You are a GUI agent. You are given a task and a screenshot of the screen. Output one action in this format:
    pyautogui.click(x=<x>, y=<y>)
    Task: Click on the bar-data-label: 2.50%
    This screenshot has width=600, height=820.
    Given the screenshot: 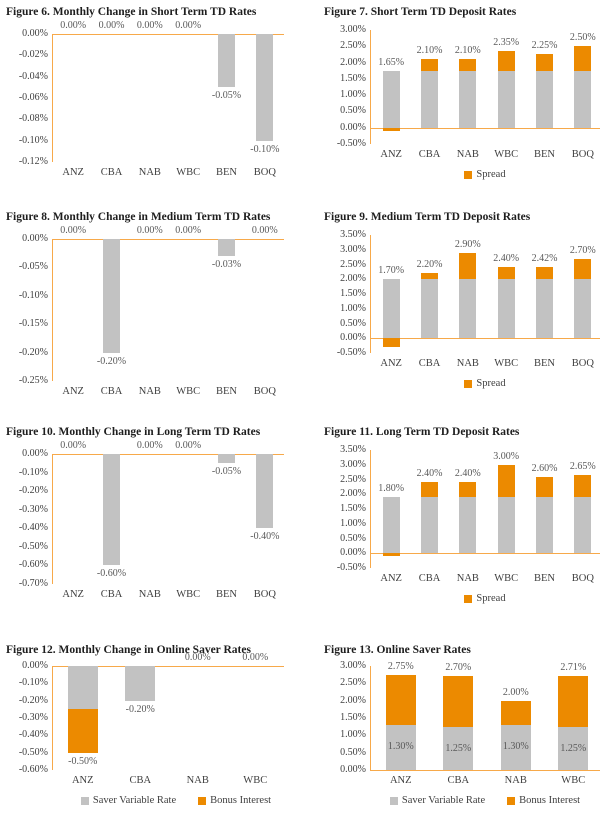 What is the action you would take?
    pyautogui.click(x=582, y=38)
    